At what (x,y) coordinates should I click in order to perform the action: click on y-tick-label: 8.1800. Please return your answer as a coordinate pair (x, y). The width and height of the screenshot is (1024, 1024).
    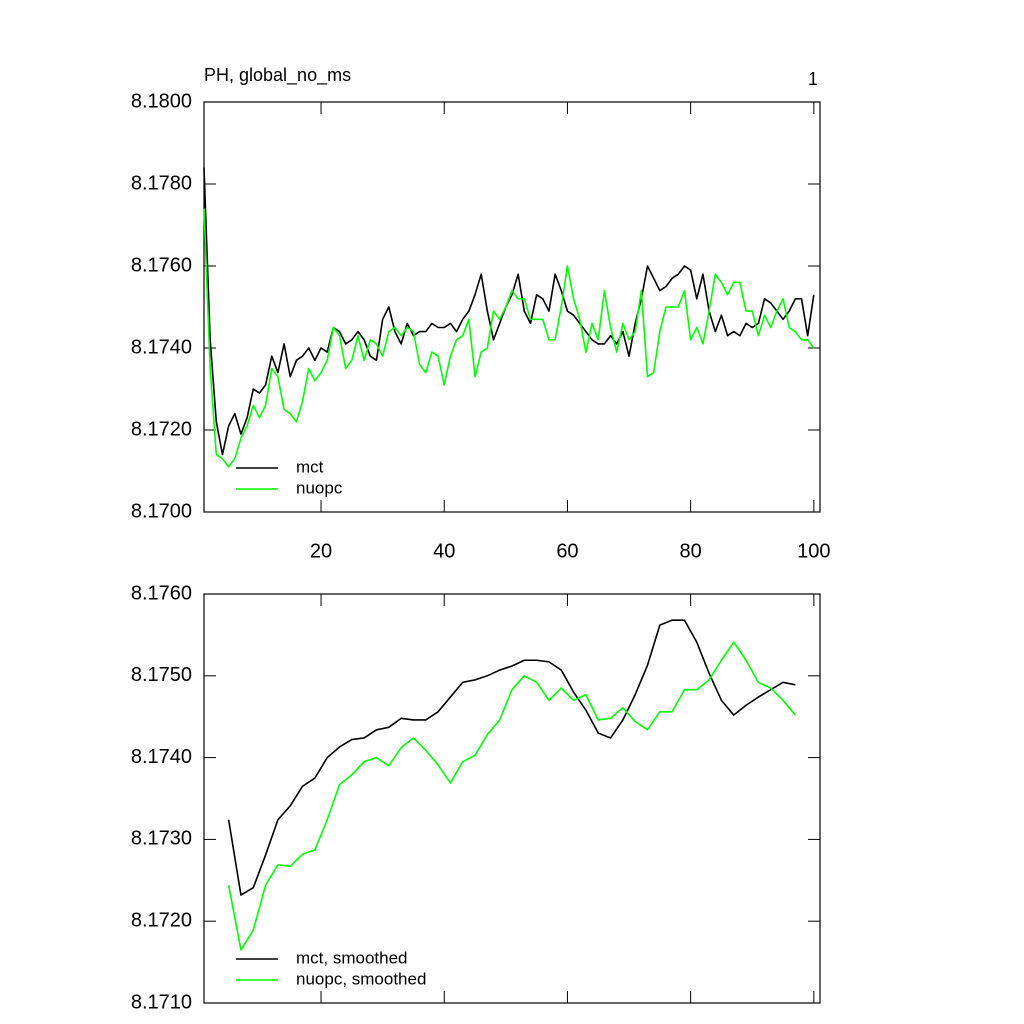
    Looking at the image, I should click on (161, 101).